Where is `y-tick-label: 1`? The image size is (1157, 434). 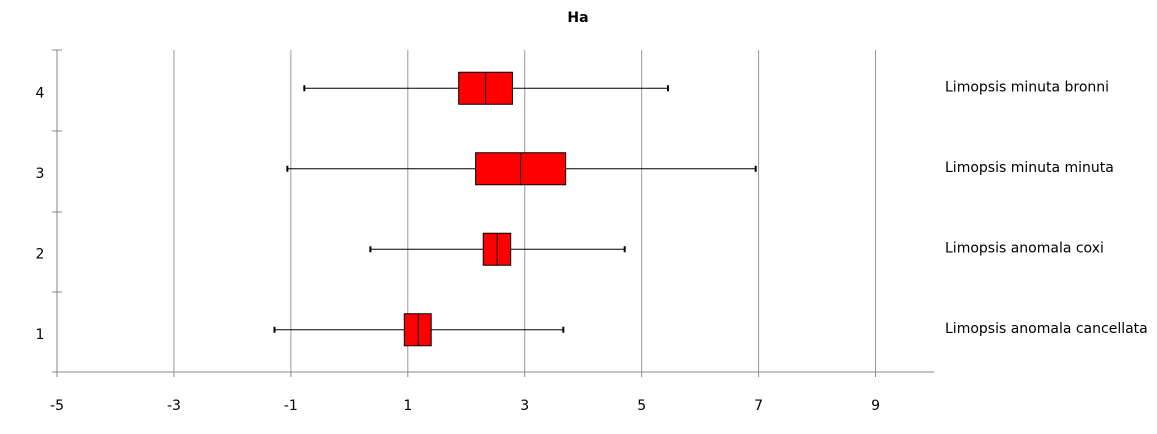
y-tick-label: 1 is located at coordinates (40, 335).